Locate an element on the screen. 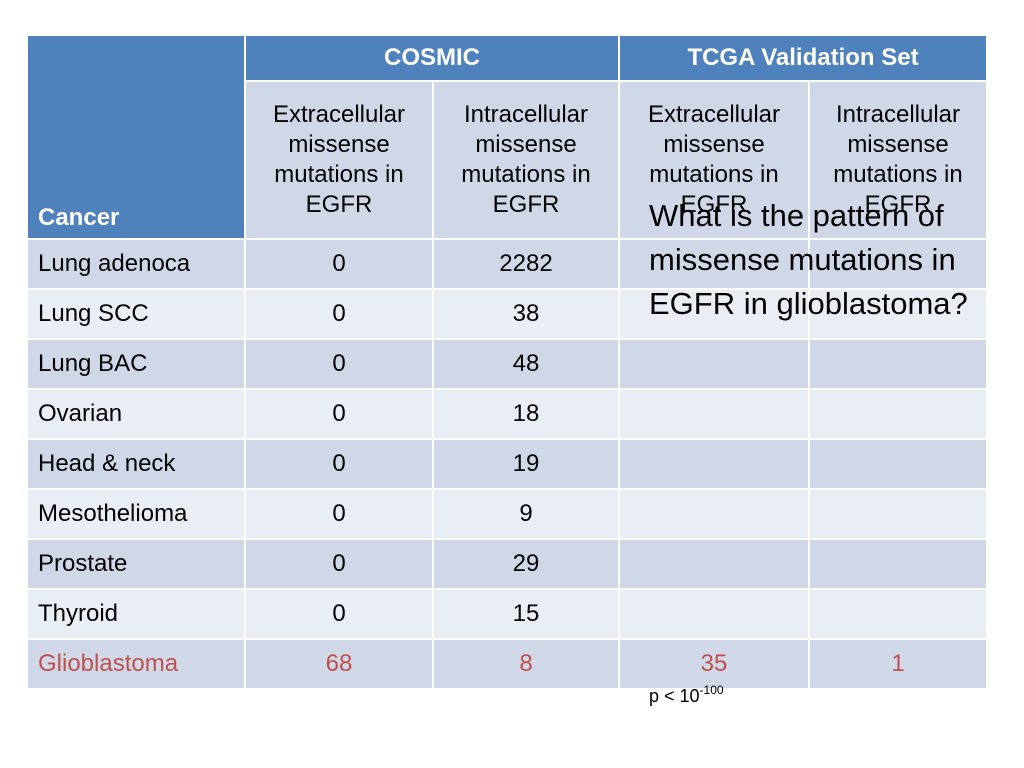  subheader-tcga-intracellular: Intracellular missense mutations in EGFR is located at coordinates (898, 160).